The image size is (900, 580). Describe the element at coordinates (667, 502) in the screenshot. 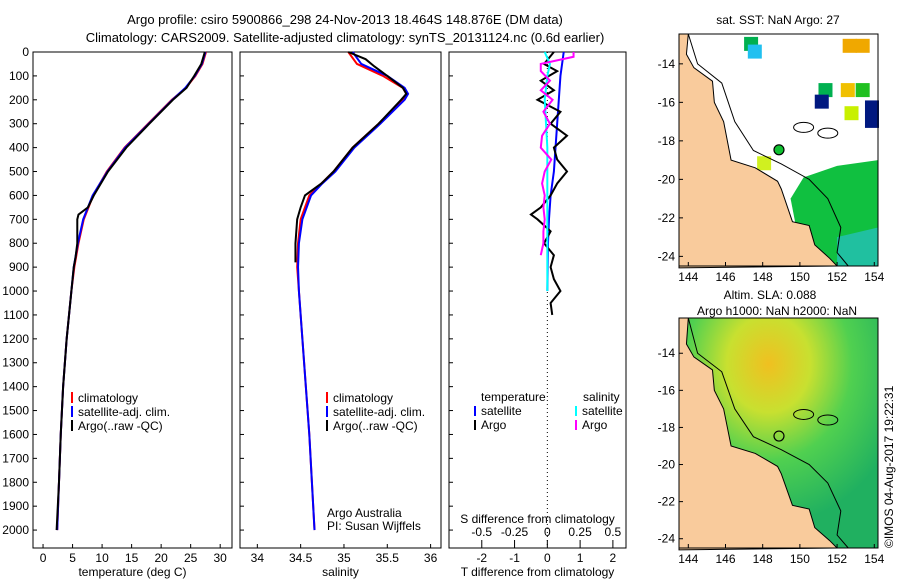

I see `lat-tick-label: -22` at that location.